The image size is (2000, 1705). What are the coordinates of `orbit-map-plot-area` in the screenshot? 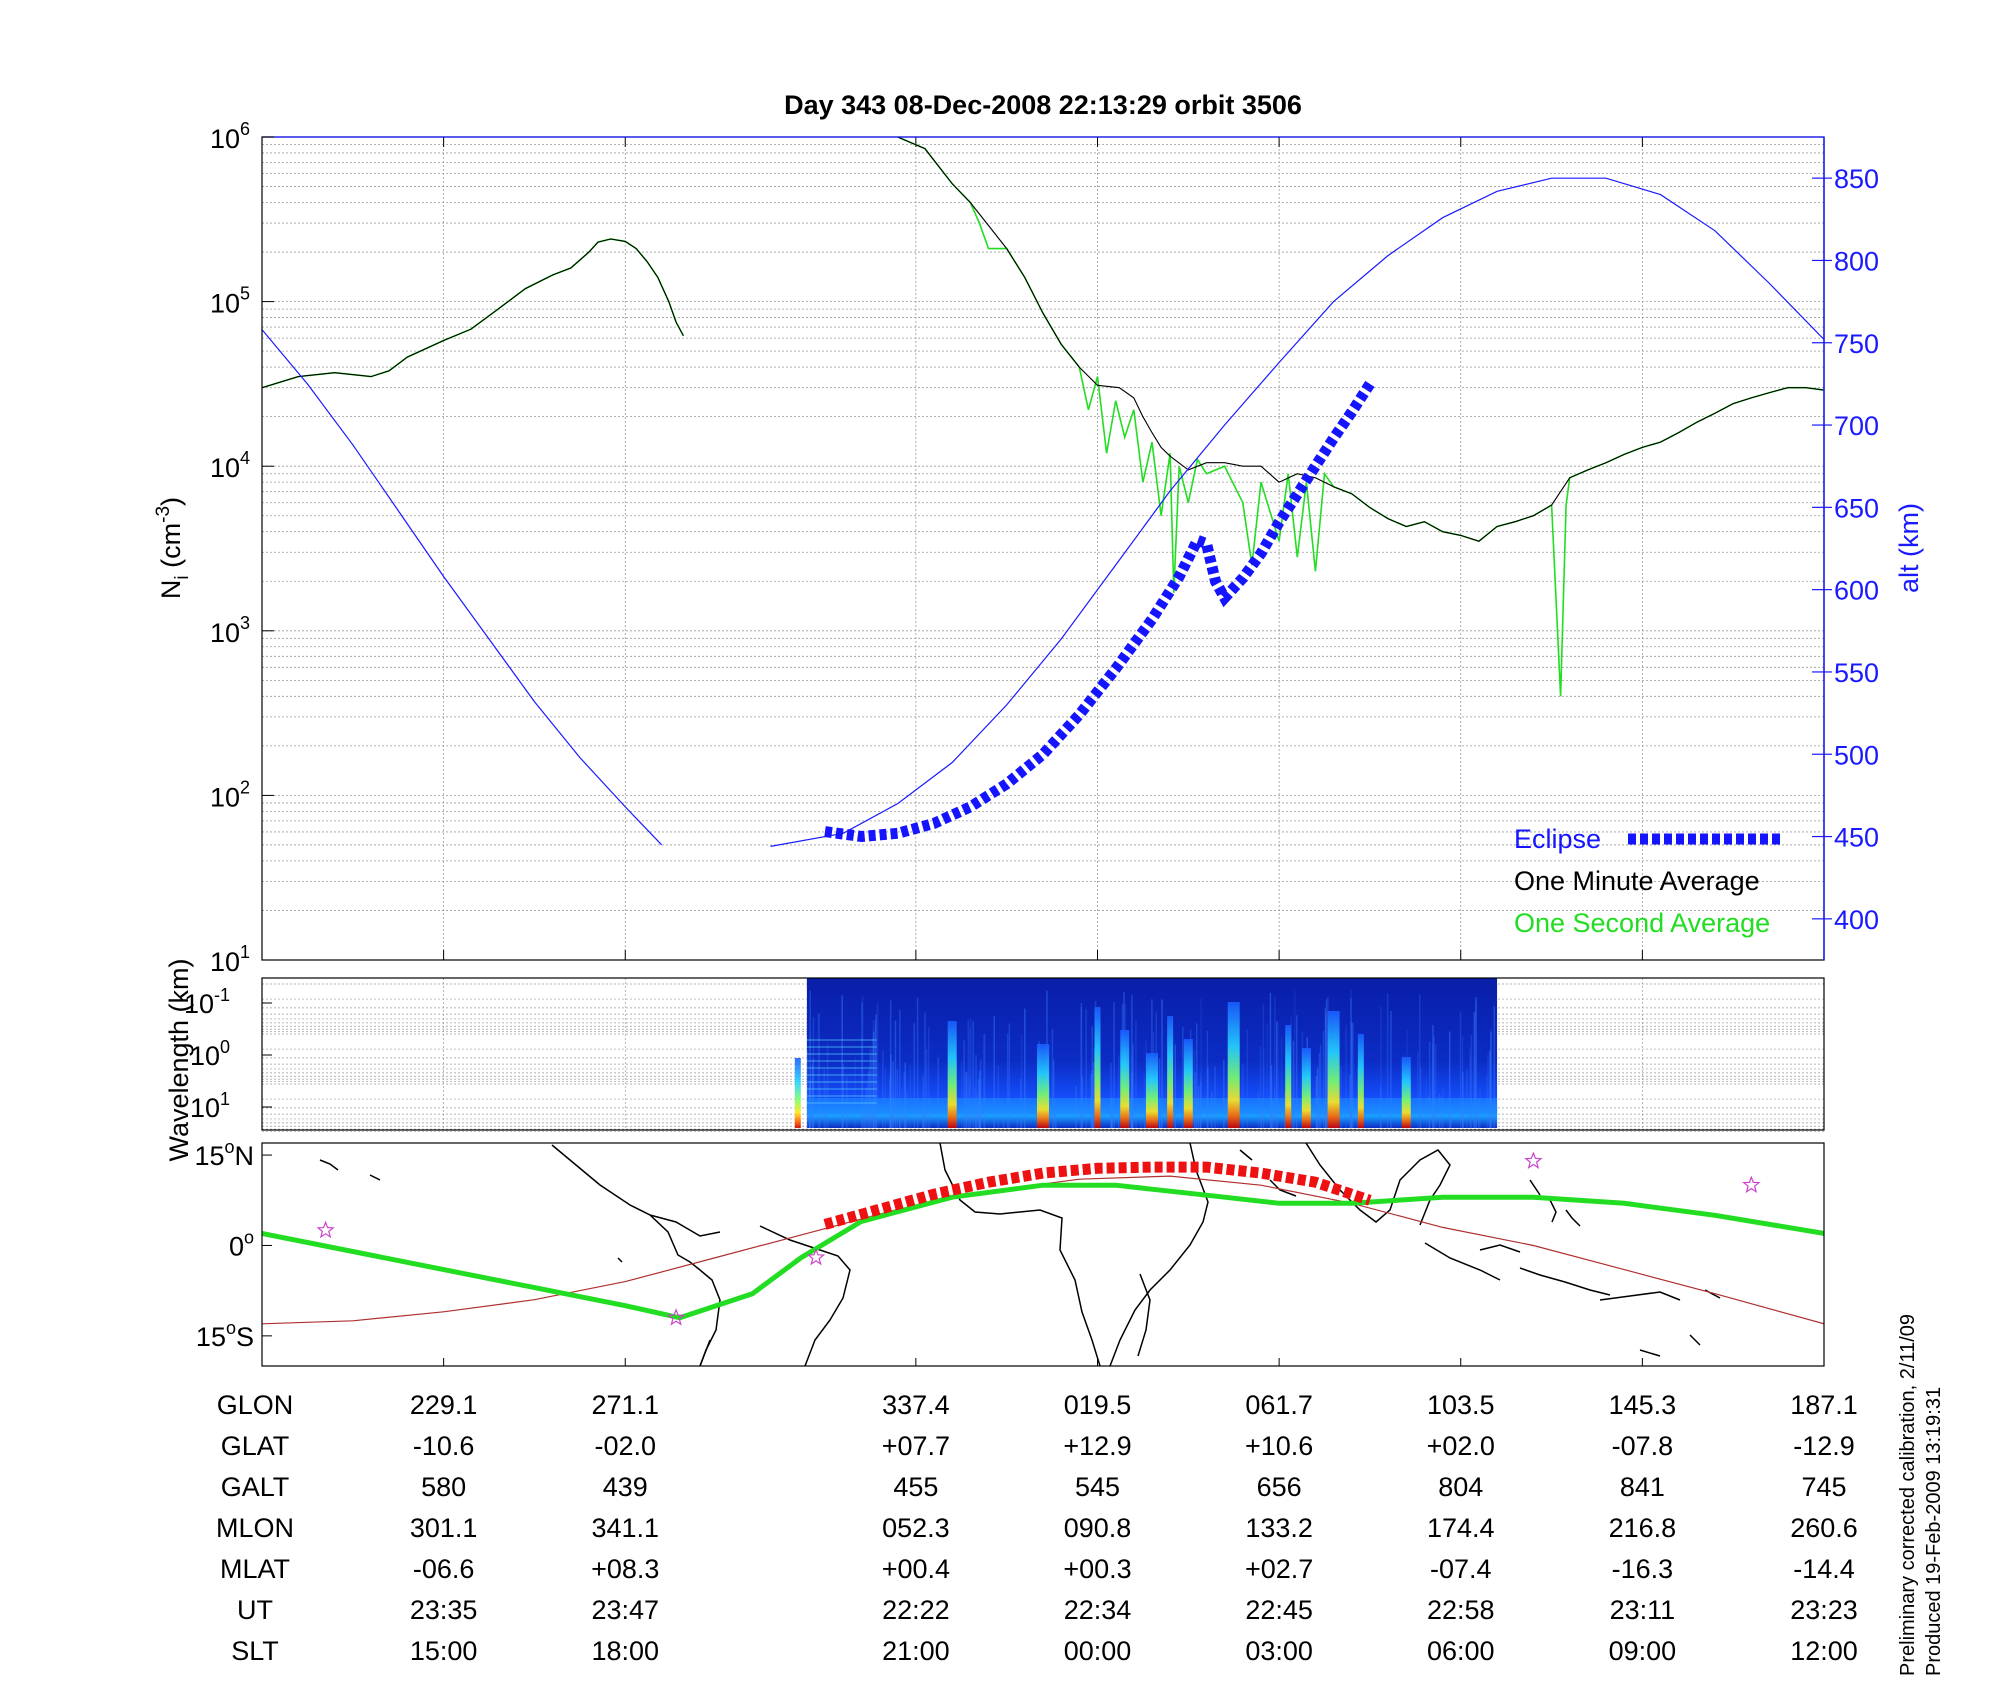 It's located at (1043, 1238).